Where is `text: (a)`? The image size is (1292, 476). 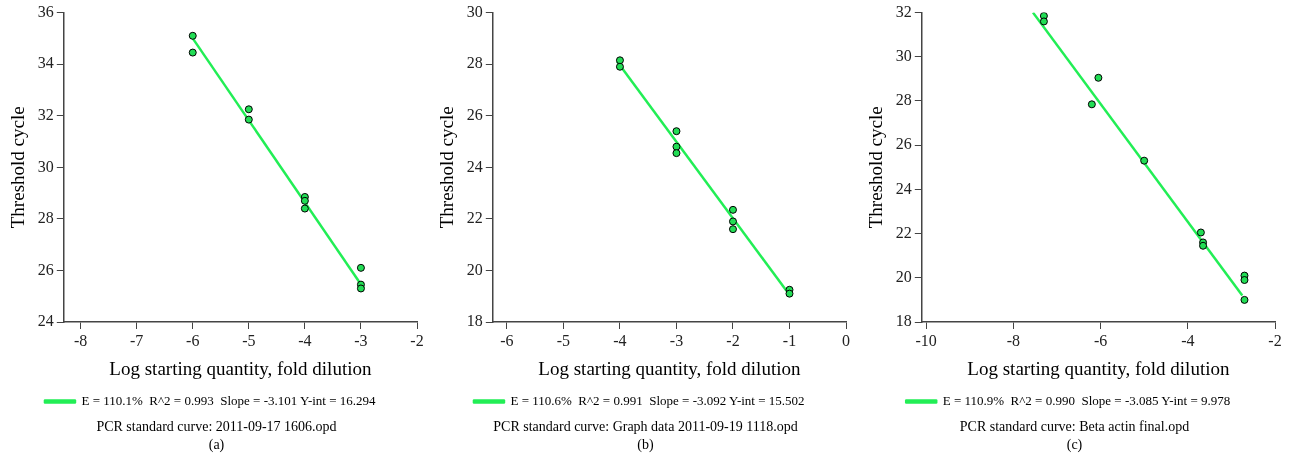 text: (a) is located at coordinates (216, 445).